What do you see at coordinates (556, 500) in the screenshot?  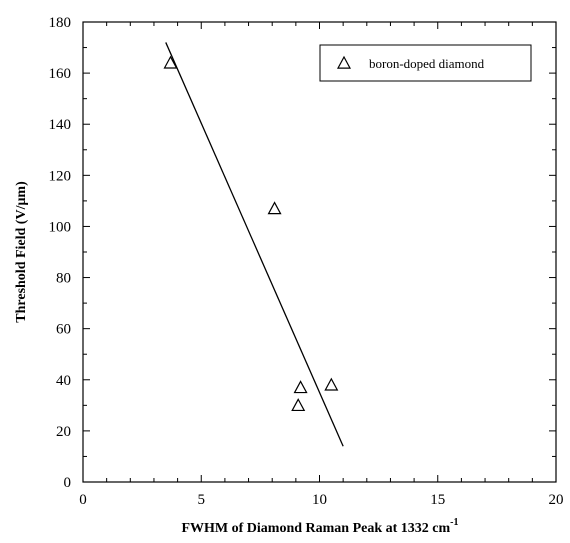 I see `x-tick-label: 20` at bounding box center [556, 500].